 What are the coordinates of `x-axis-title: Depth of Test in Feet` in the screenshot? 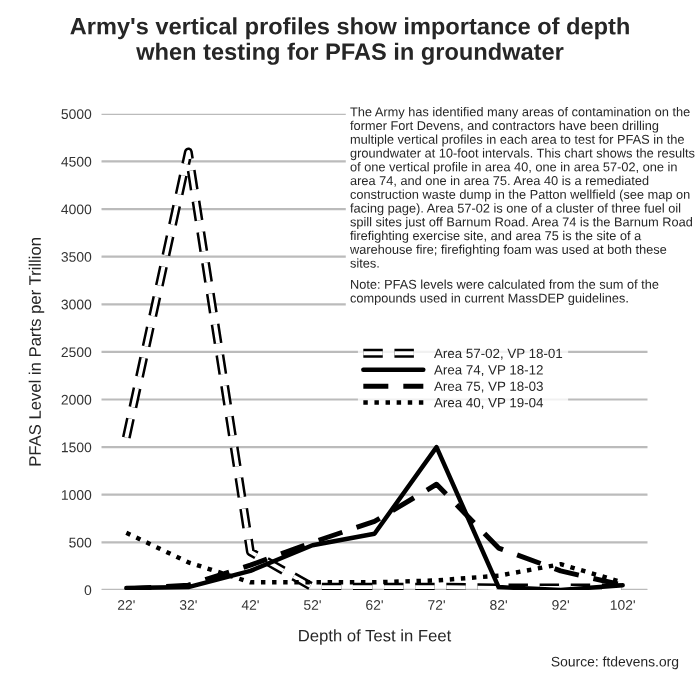 It's located at (375, 637).